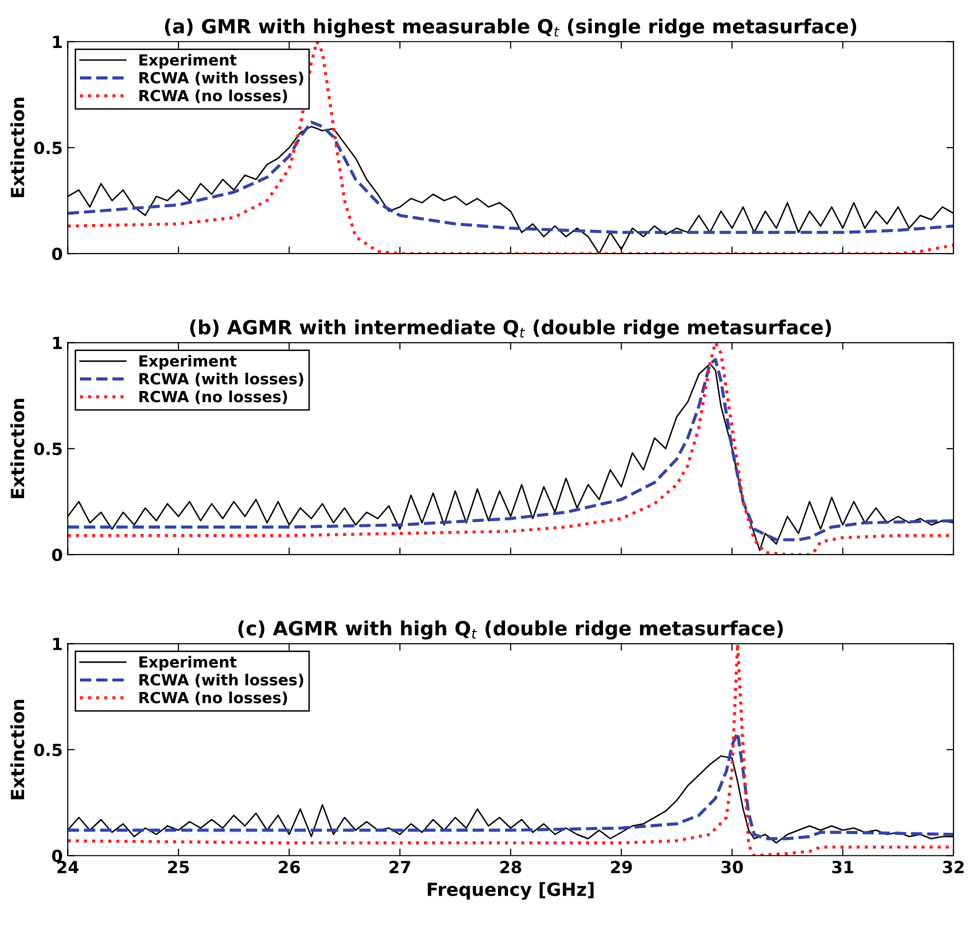  What do you see at coordinates (510, 329) in the screenshot?
I see `chart-title: (b) AGMR with intermediate Q$_{t}$ (double ridge metasurface)` at bounding box center [510, 329].